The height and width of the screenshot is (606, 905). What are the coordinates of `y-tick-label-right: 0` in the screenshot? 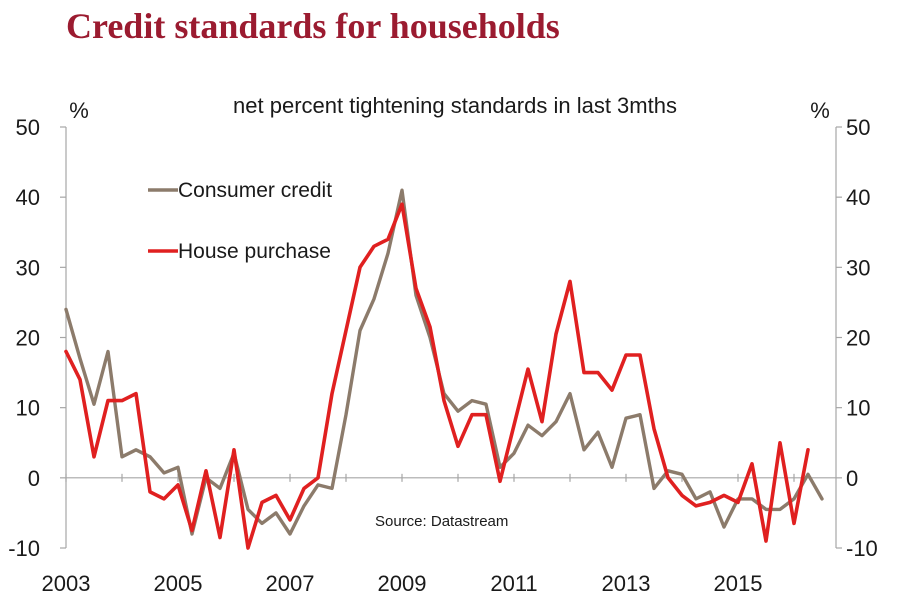 It's located at (852, 478).